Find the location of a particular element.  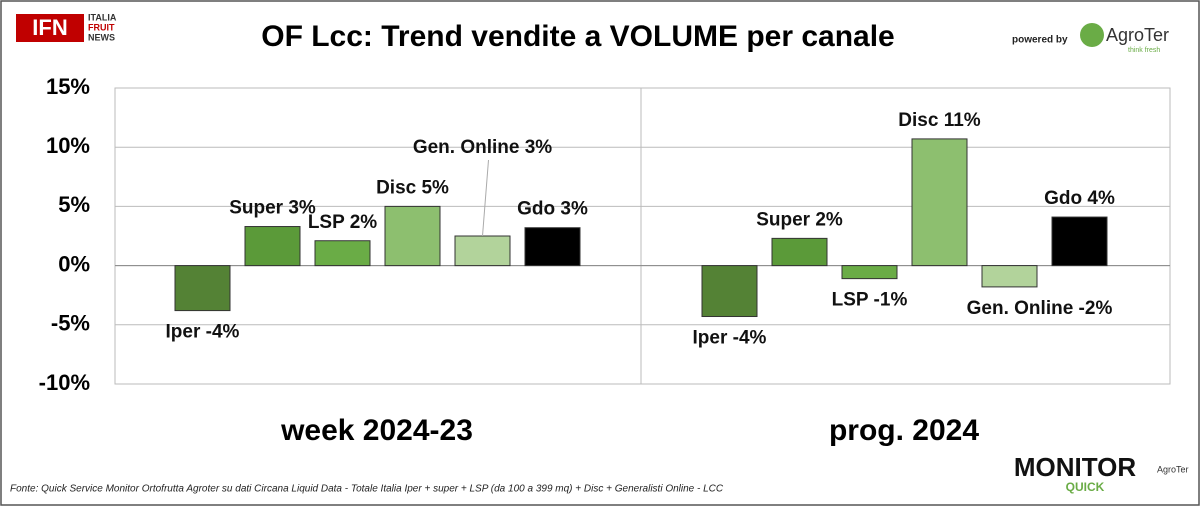

monitor-quick: QUICK is located at coordinates (1085, 487).